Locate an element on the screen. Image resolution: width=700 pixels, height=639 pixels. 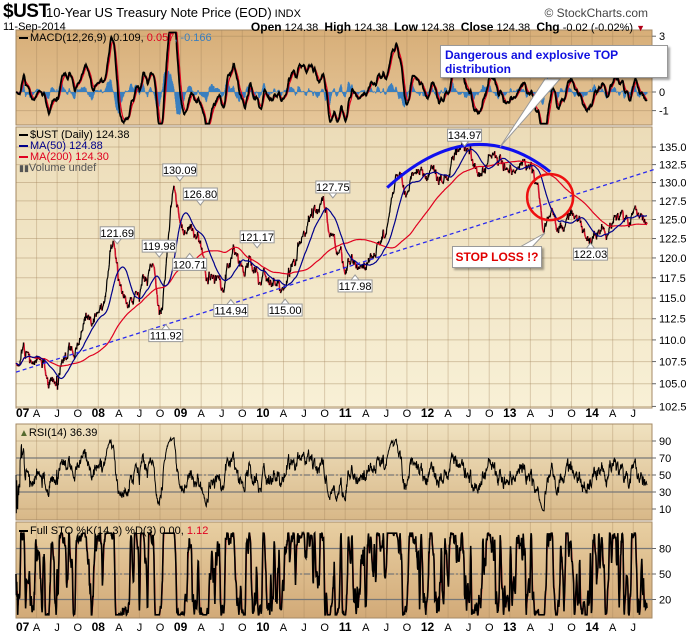
sto-tick-label: 50 is located at coordinates (665, 575).